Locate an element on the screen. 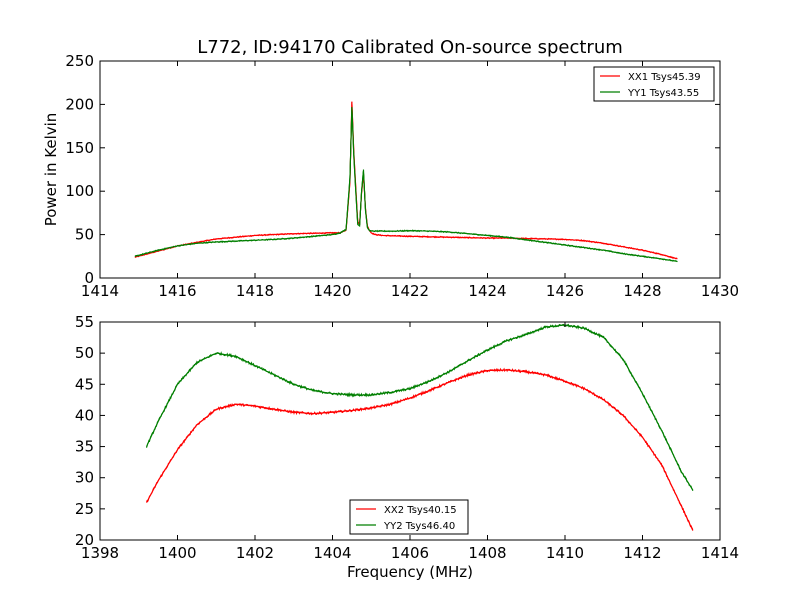 The width and height of the screenshot is (800, 600). y-tick-label: 40 is located at coordinates (84, 415).